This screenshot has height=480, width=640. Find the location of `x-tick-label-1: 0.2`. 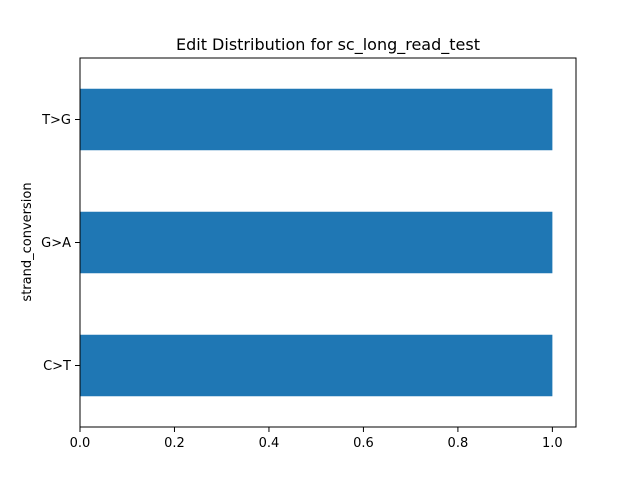

x-tick-label-1: 0.2 is located at coordinates (174, 443).